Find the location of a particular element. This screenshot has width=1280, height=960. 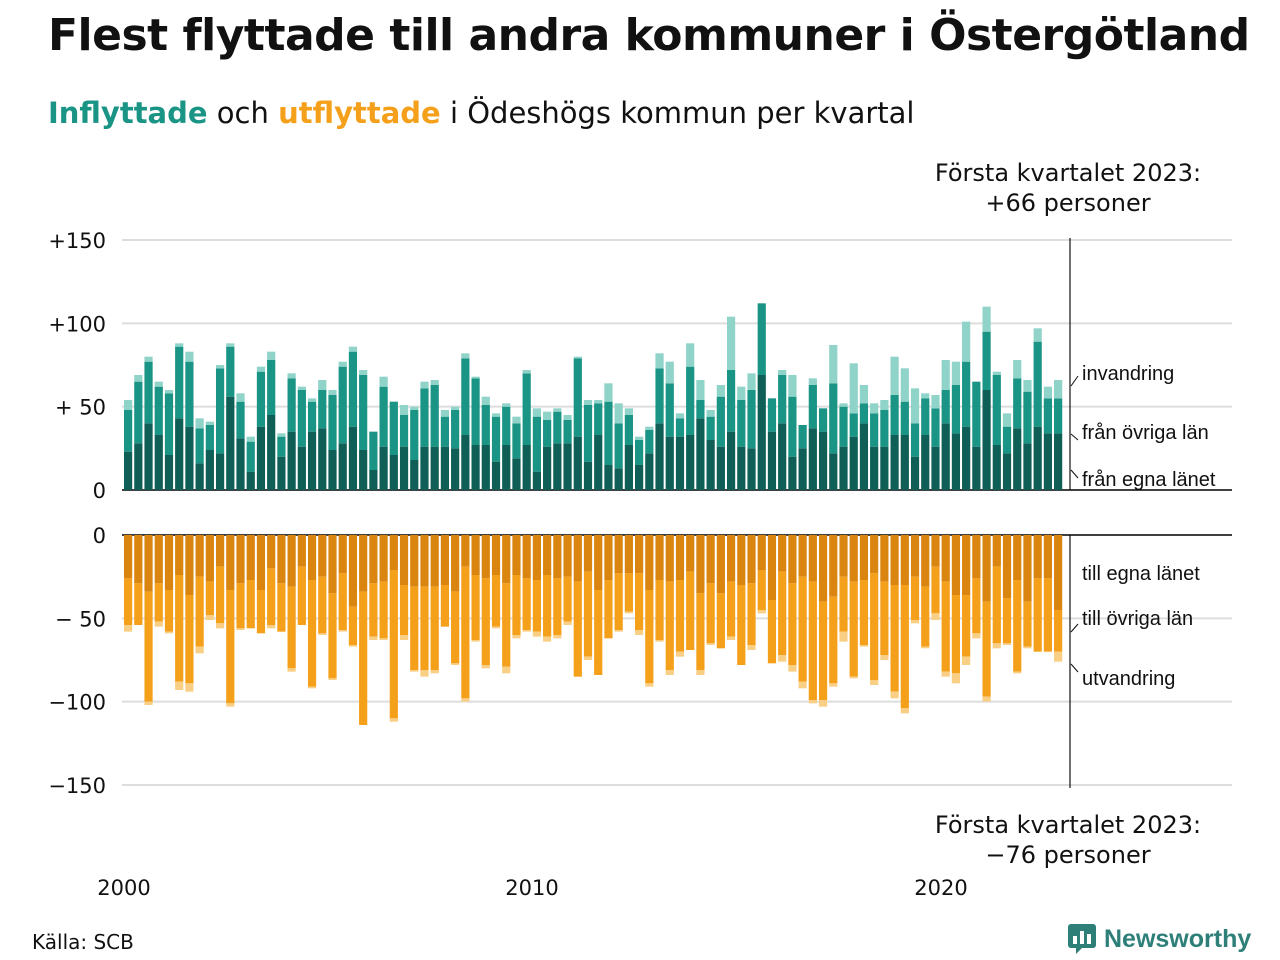

y-tick-label-bottom: −100 is located at coordinates (77, 703).